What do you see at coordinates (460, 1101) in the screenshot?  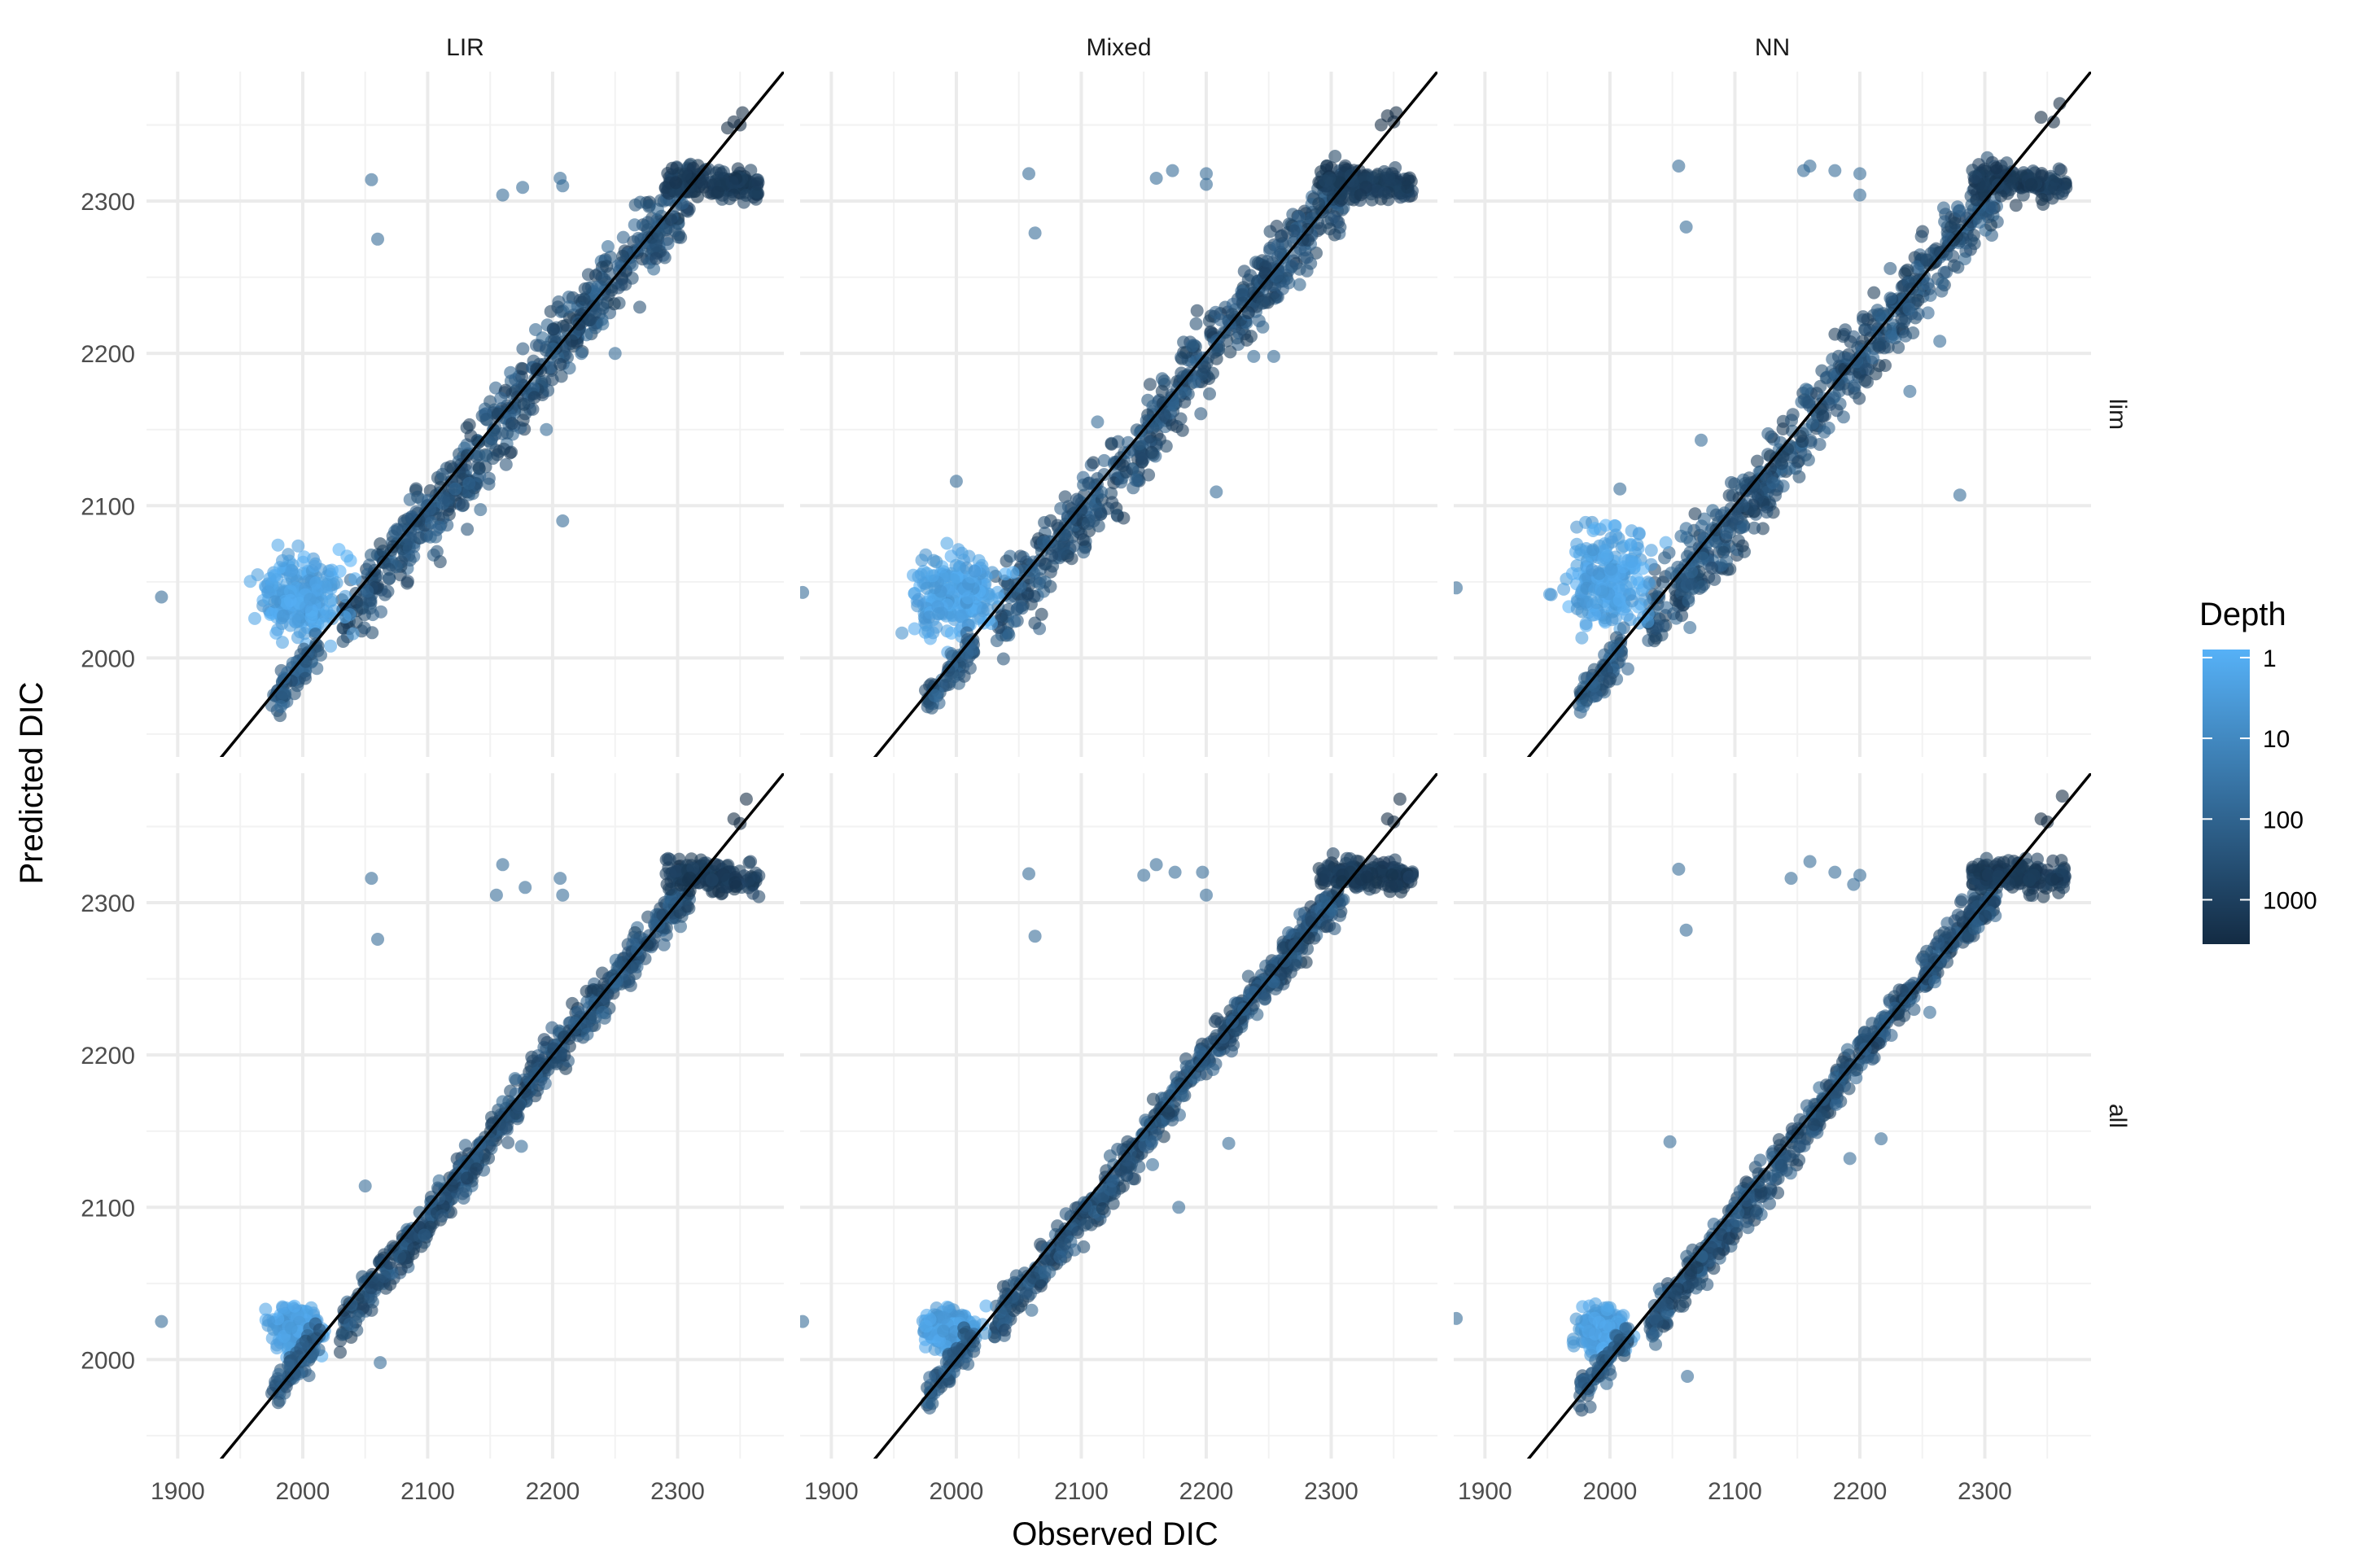 I see `point-cloud` at bounding box center [460, 1101].